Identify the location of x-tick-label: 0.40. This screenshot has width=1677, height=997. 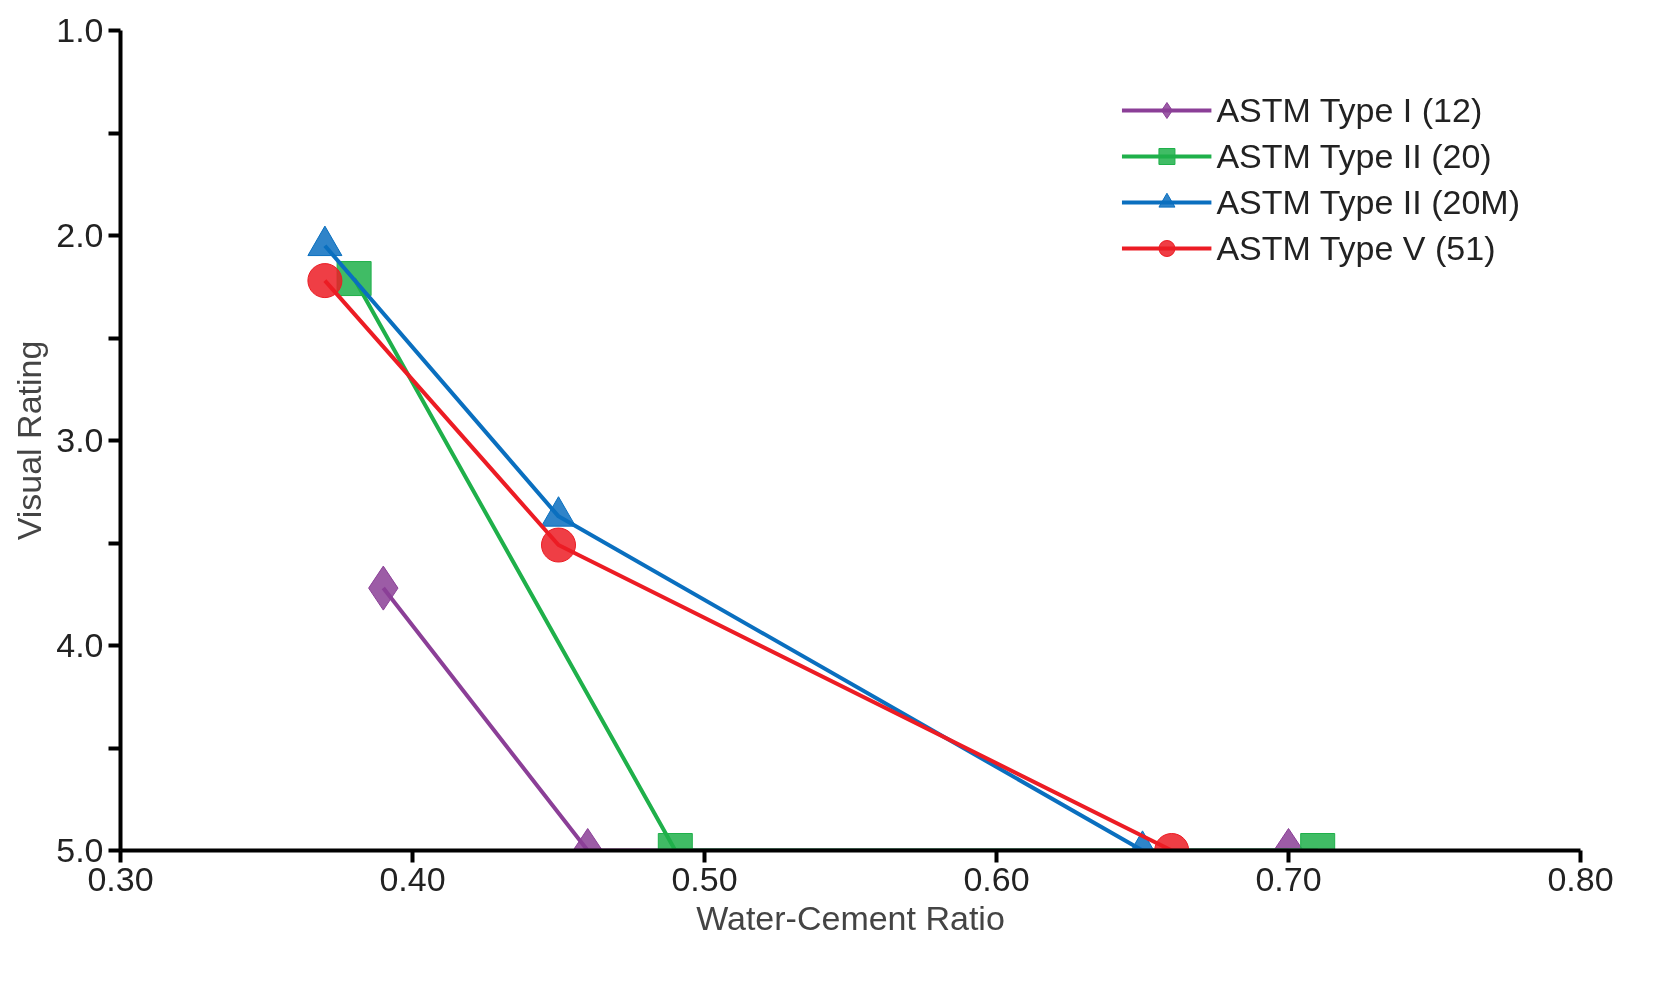
(412, 878).